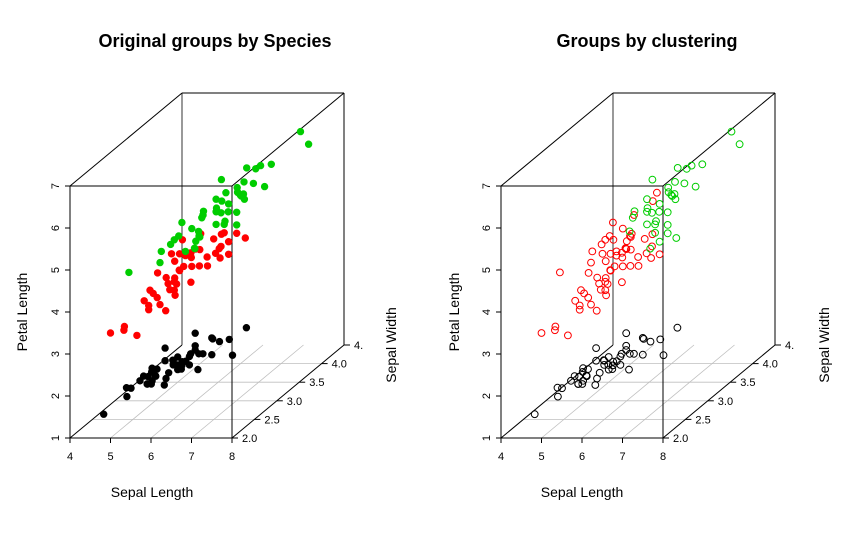  What do you see at coordinates (294, 402) in the screenshot?
I see `y-tick-label: 3.0` at bounding box center [294, 402].